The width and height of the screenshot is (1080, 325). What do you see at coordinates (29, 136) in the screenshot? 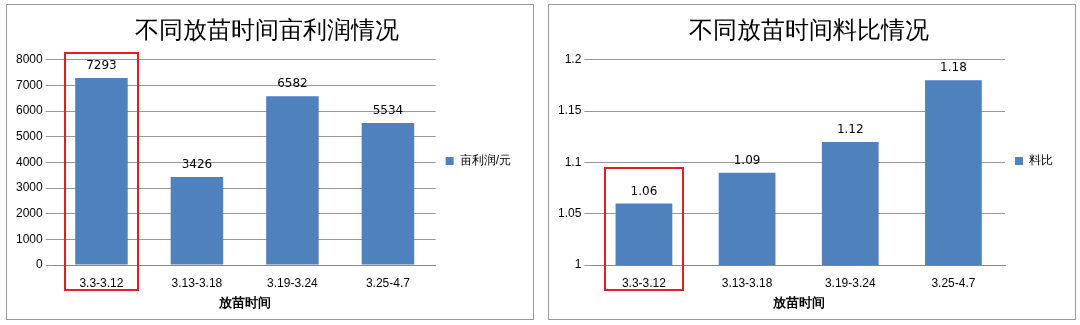
I see `y-tick-label: 5000` at bounding box center [29, 136].